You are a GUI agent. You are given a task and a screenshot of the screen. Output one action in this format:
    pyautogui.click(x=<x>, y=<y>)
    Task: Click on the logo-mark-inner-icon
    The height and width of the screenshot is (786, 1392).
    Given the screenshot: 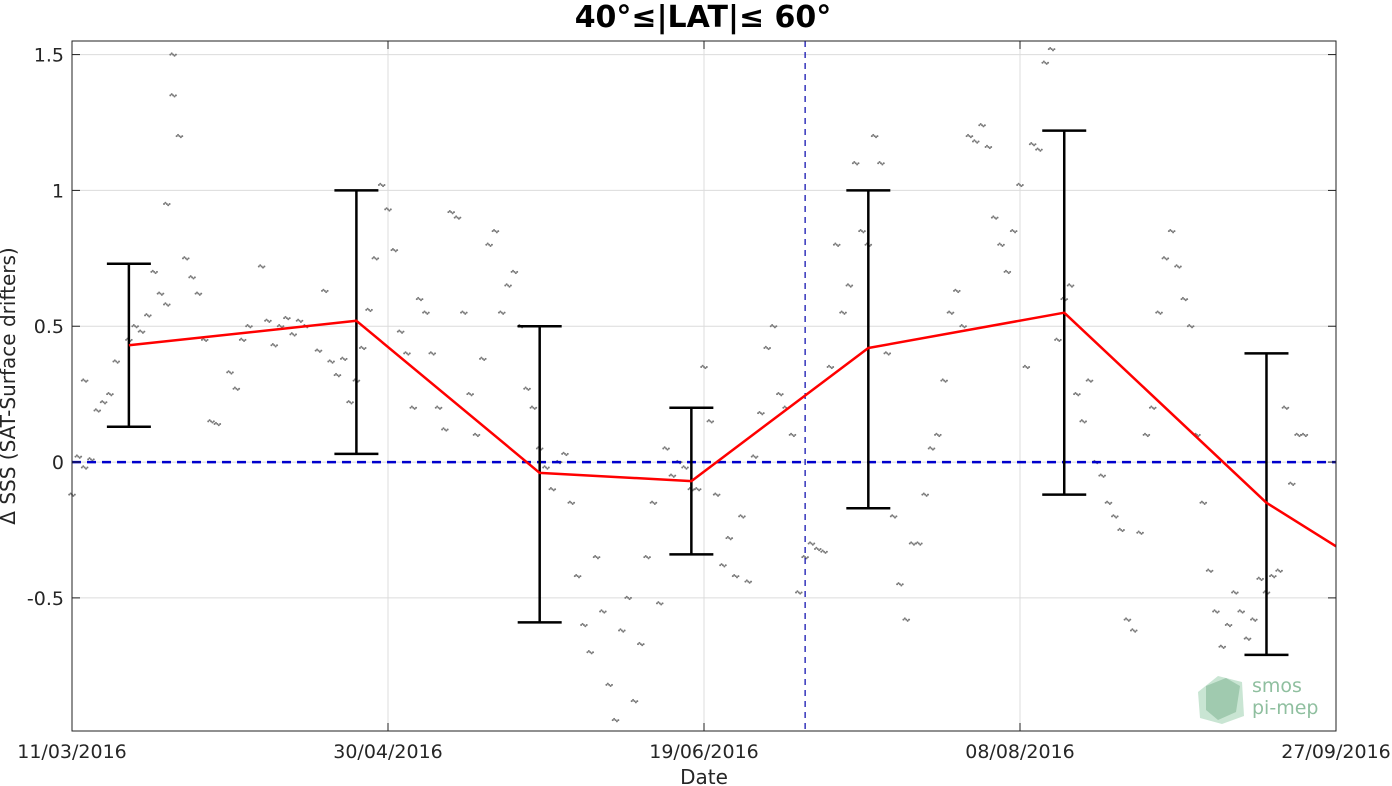 What is the action you would take?
    pyautogui.click(x=1223, y=699)
    